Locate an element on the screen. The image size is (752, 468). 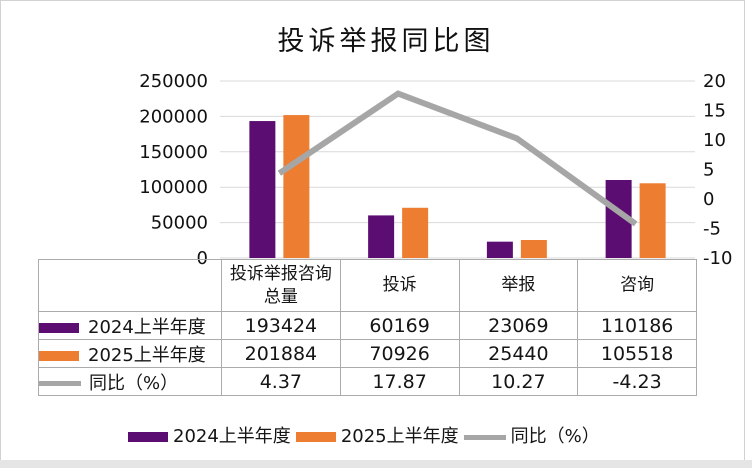
category-header-1: 投诉举报咨询总量 is located at coordinates (281, 285).